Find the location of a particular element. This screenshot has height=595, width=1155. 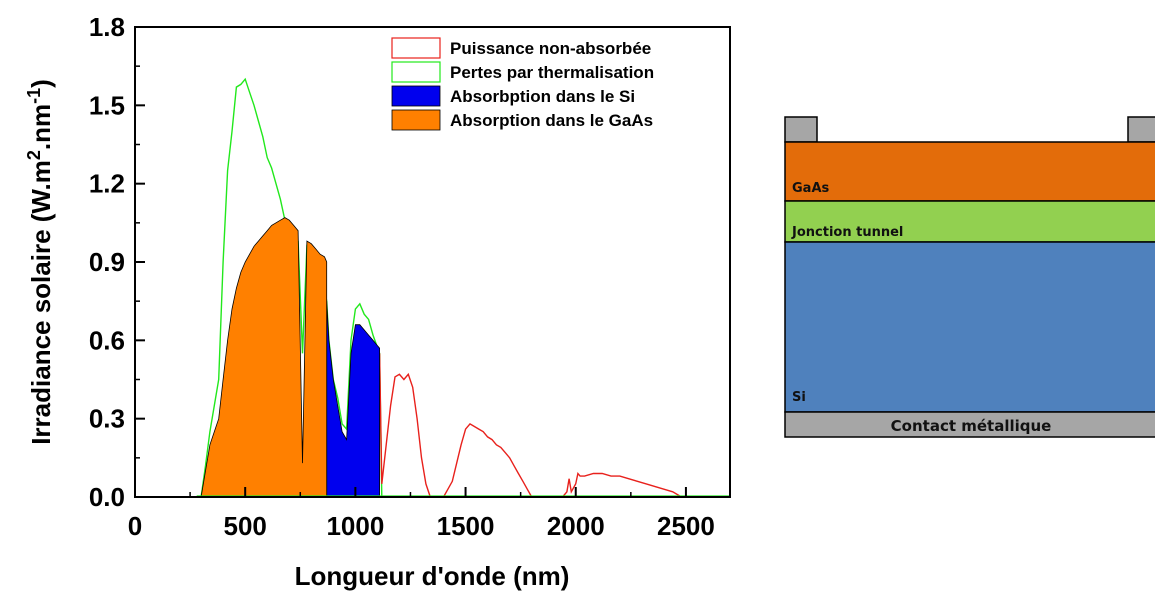

x-tick-label: 1000 is located at coordinates (355, 526).